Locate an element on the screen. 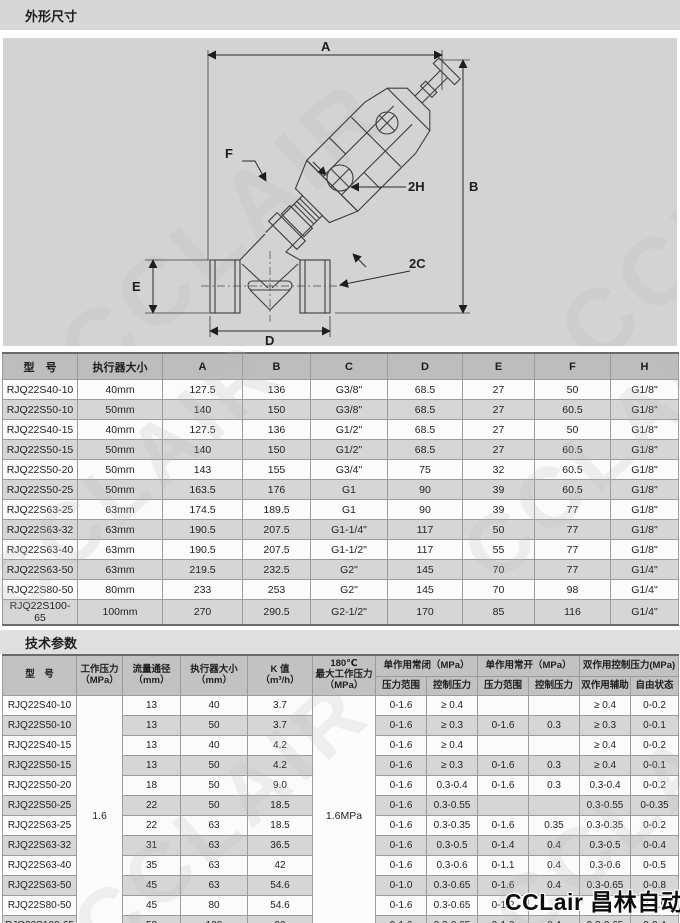  table-cell: 140 is located at coordinates (202, 409).